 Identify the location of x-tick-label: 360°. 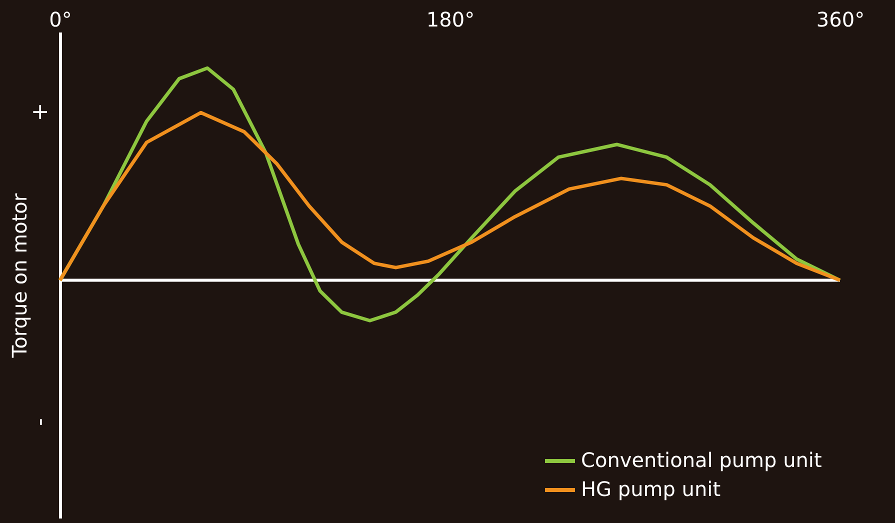
(840, 20).